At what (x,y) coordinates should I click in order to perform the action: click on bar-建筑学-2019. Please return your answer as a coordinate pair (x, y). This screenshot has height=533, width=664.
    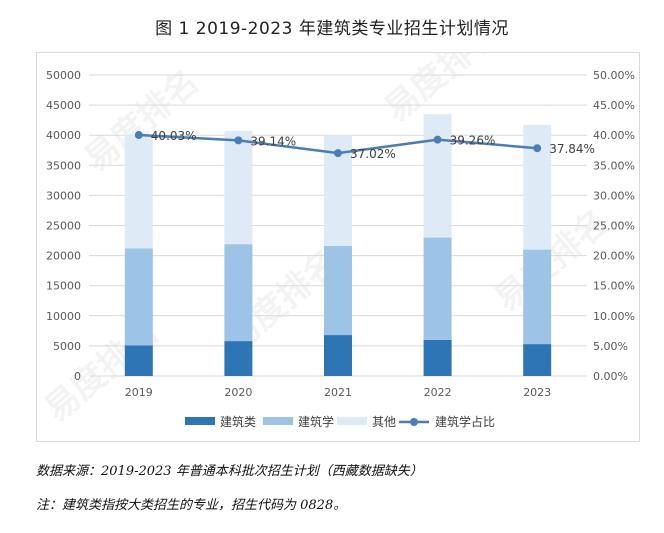
    Looking at the image, I should click on (138, 297).